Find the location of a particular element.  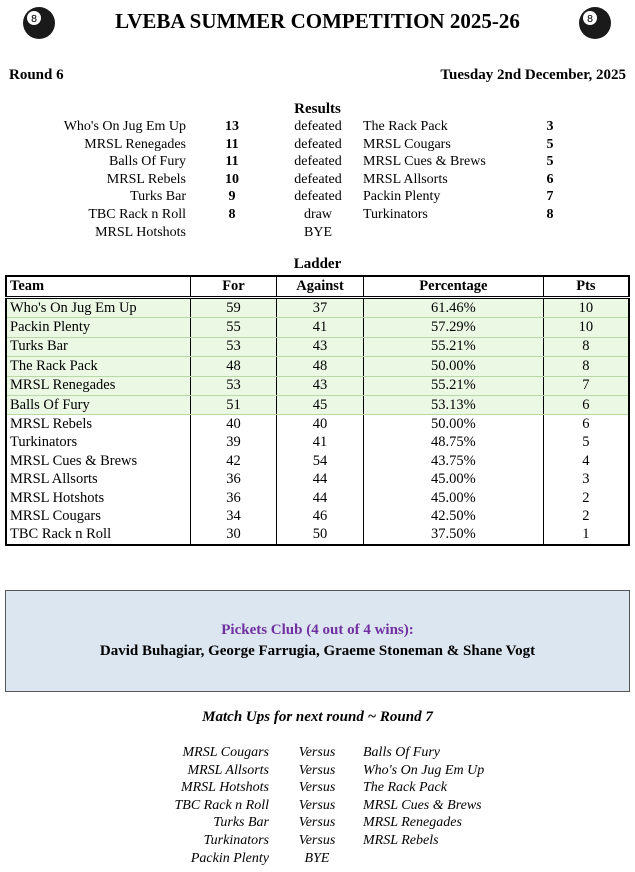

team: MRSL Cougars is located at coordinates (225, 752).